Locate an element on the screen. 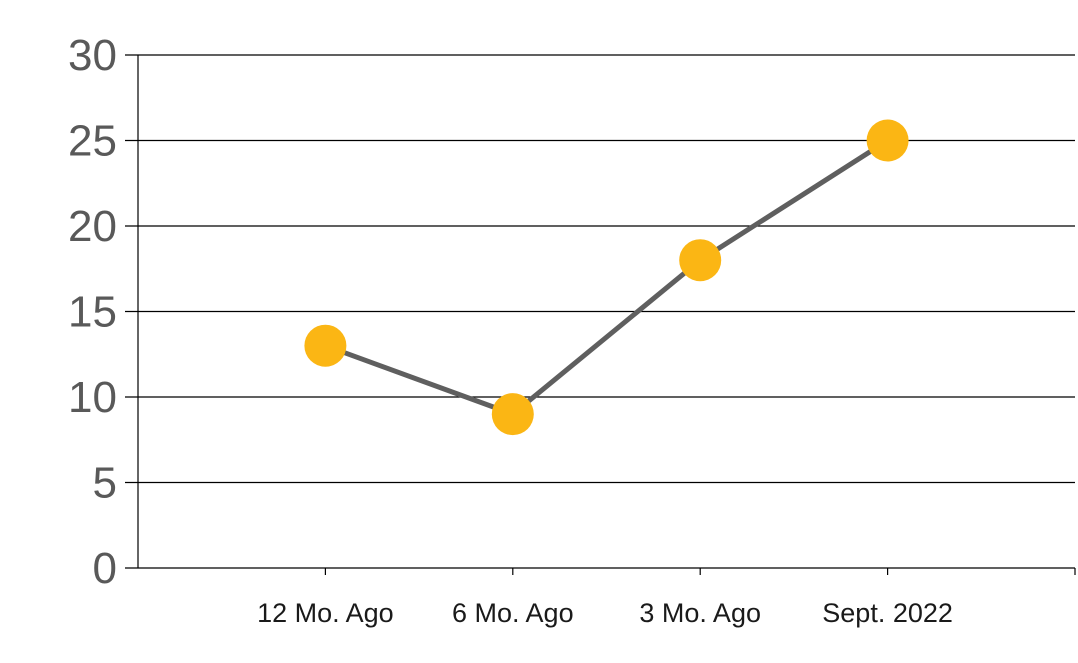 This screenshot has height=663, width=1078. y-tick-label-10: 10 is located at coordinates (92, 397).